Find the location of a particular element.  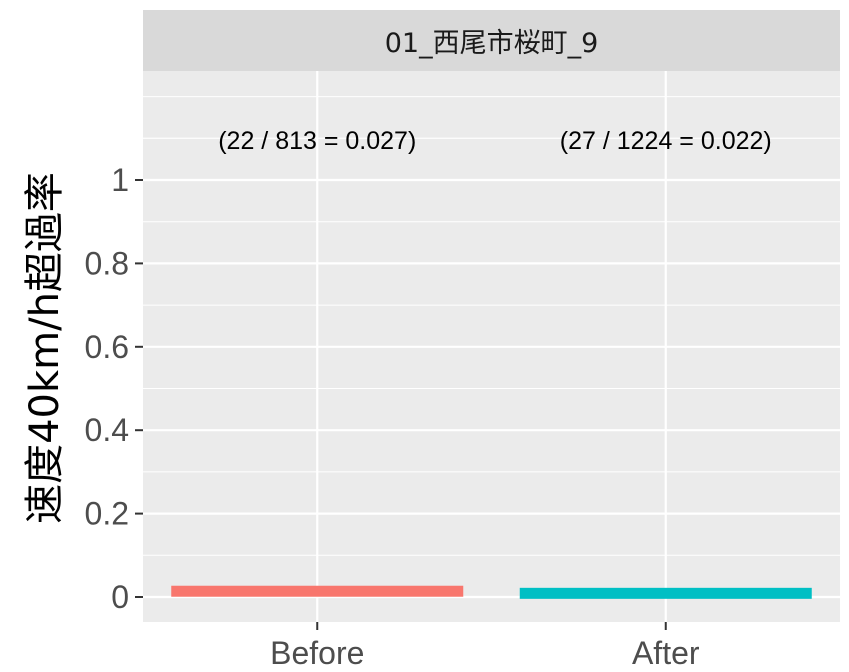

bar-after is located at coordinates (665, 593).